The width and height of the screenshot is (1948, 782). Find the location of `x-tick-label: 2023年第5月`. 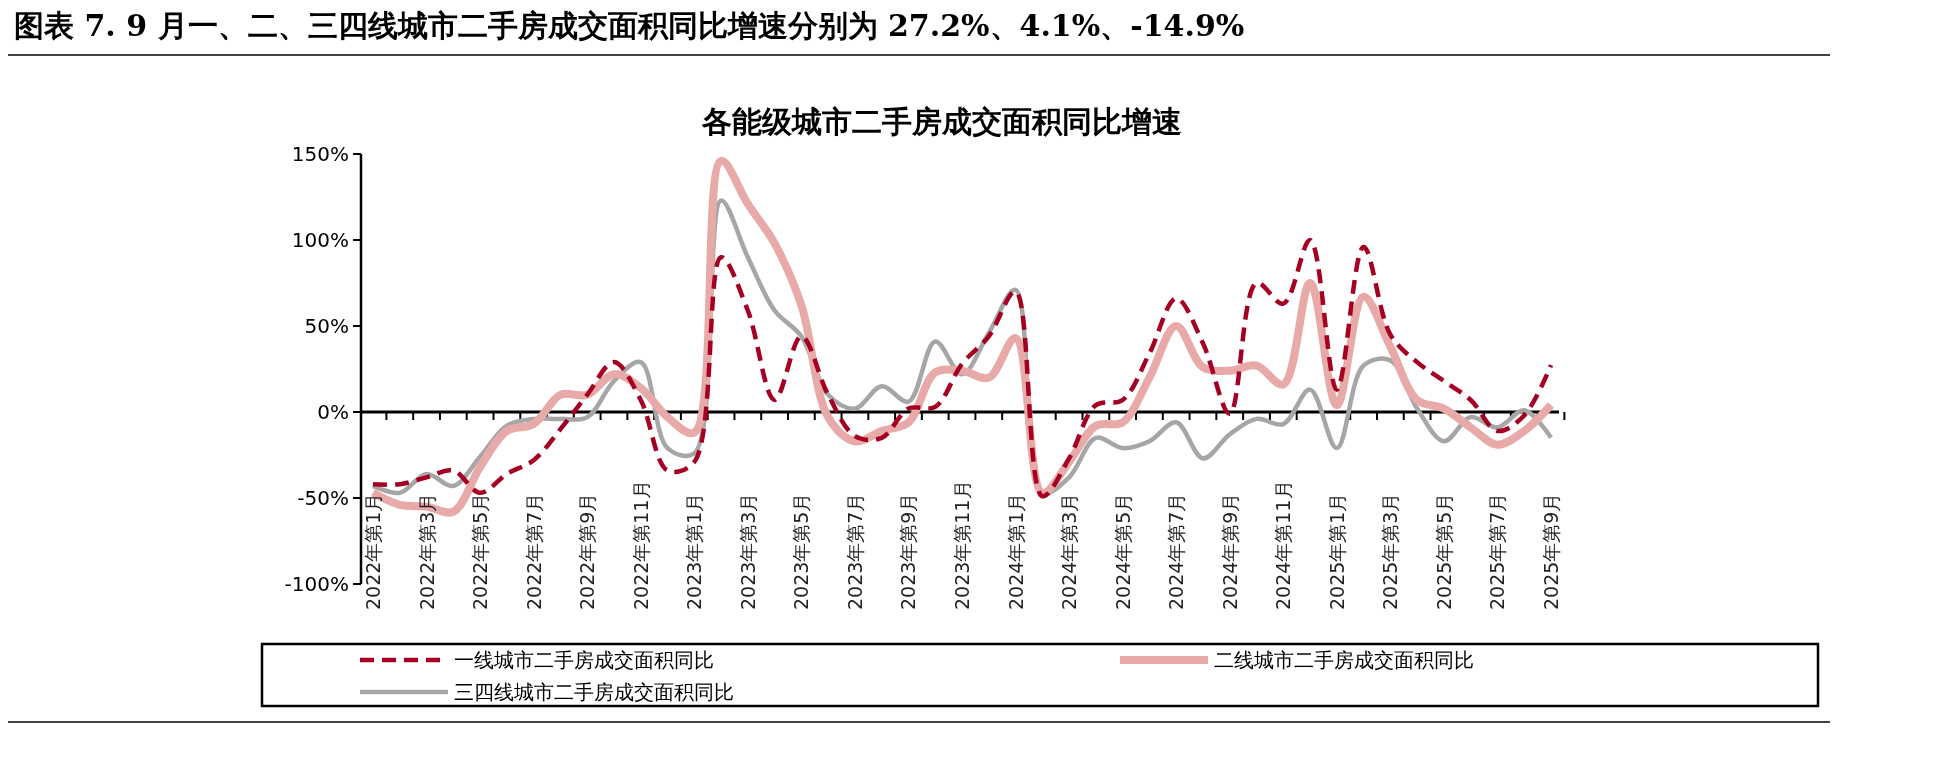

x-tick-label: 2023年第5月 is located at coordinates (801, 551).